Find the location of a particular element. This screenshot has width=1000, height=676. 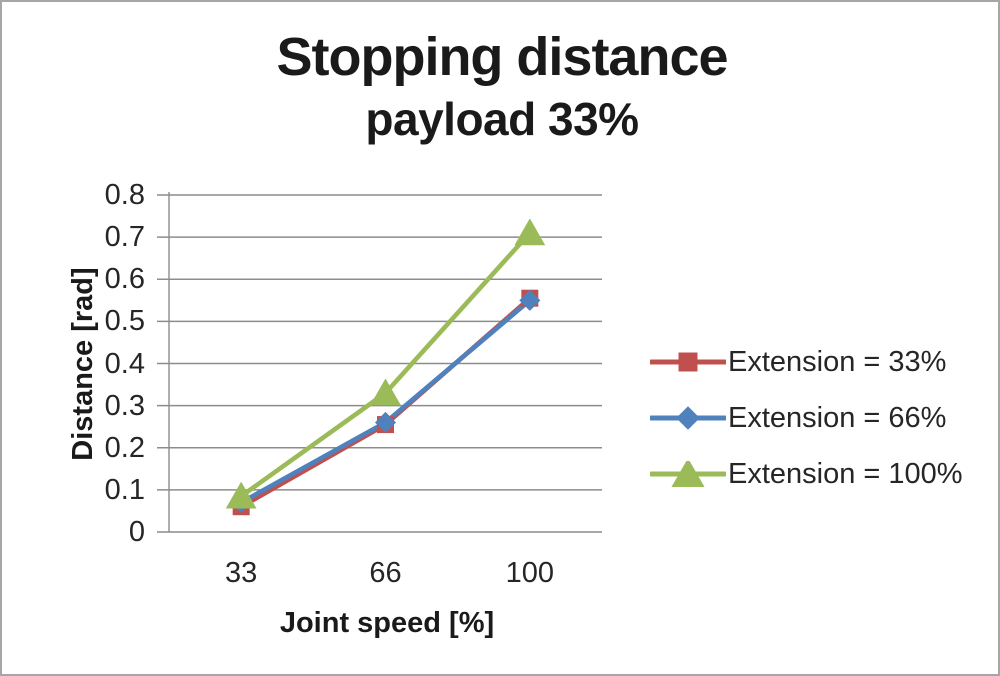

y-tick-label: 0.3 is located at coordinates (124, 405).